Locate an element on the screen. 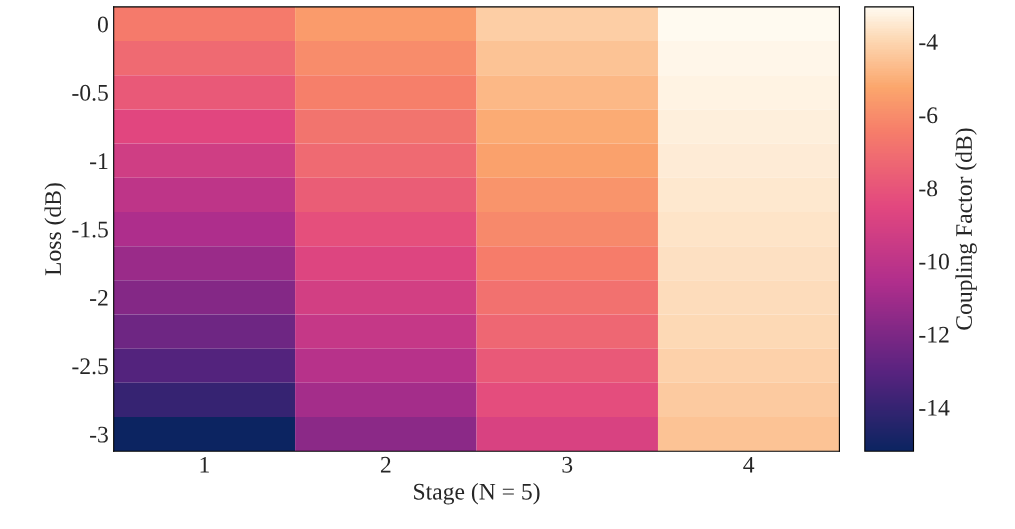 Image resolution: width=1015 pixels, height=529 pixels. color-bar-label: -8 is located at coordinates (928, 188).